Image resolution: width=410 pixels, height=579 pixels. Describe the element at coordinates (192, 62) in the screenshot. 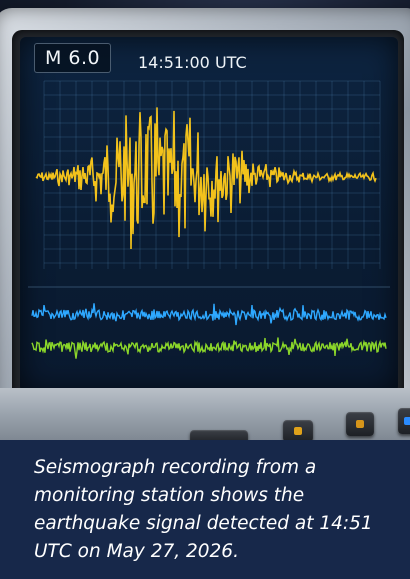

I see `timestamp-readout: 14:51:00 UTC` at that location.